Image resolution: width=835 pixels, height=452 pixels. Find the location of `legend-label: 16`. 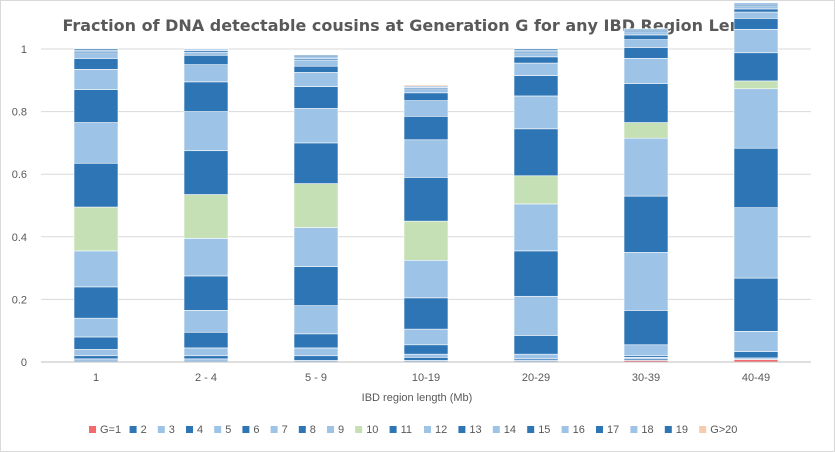

legend-label: 16 is located at coordinates (579, 430).